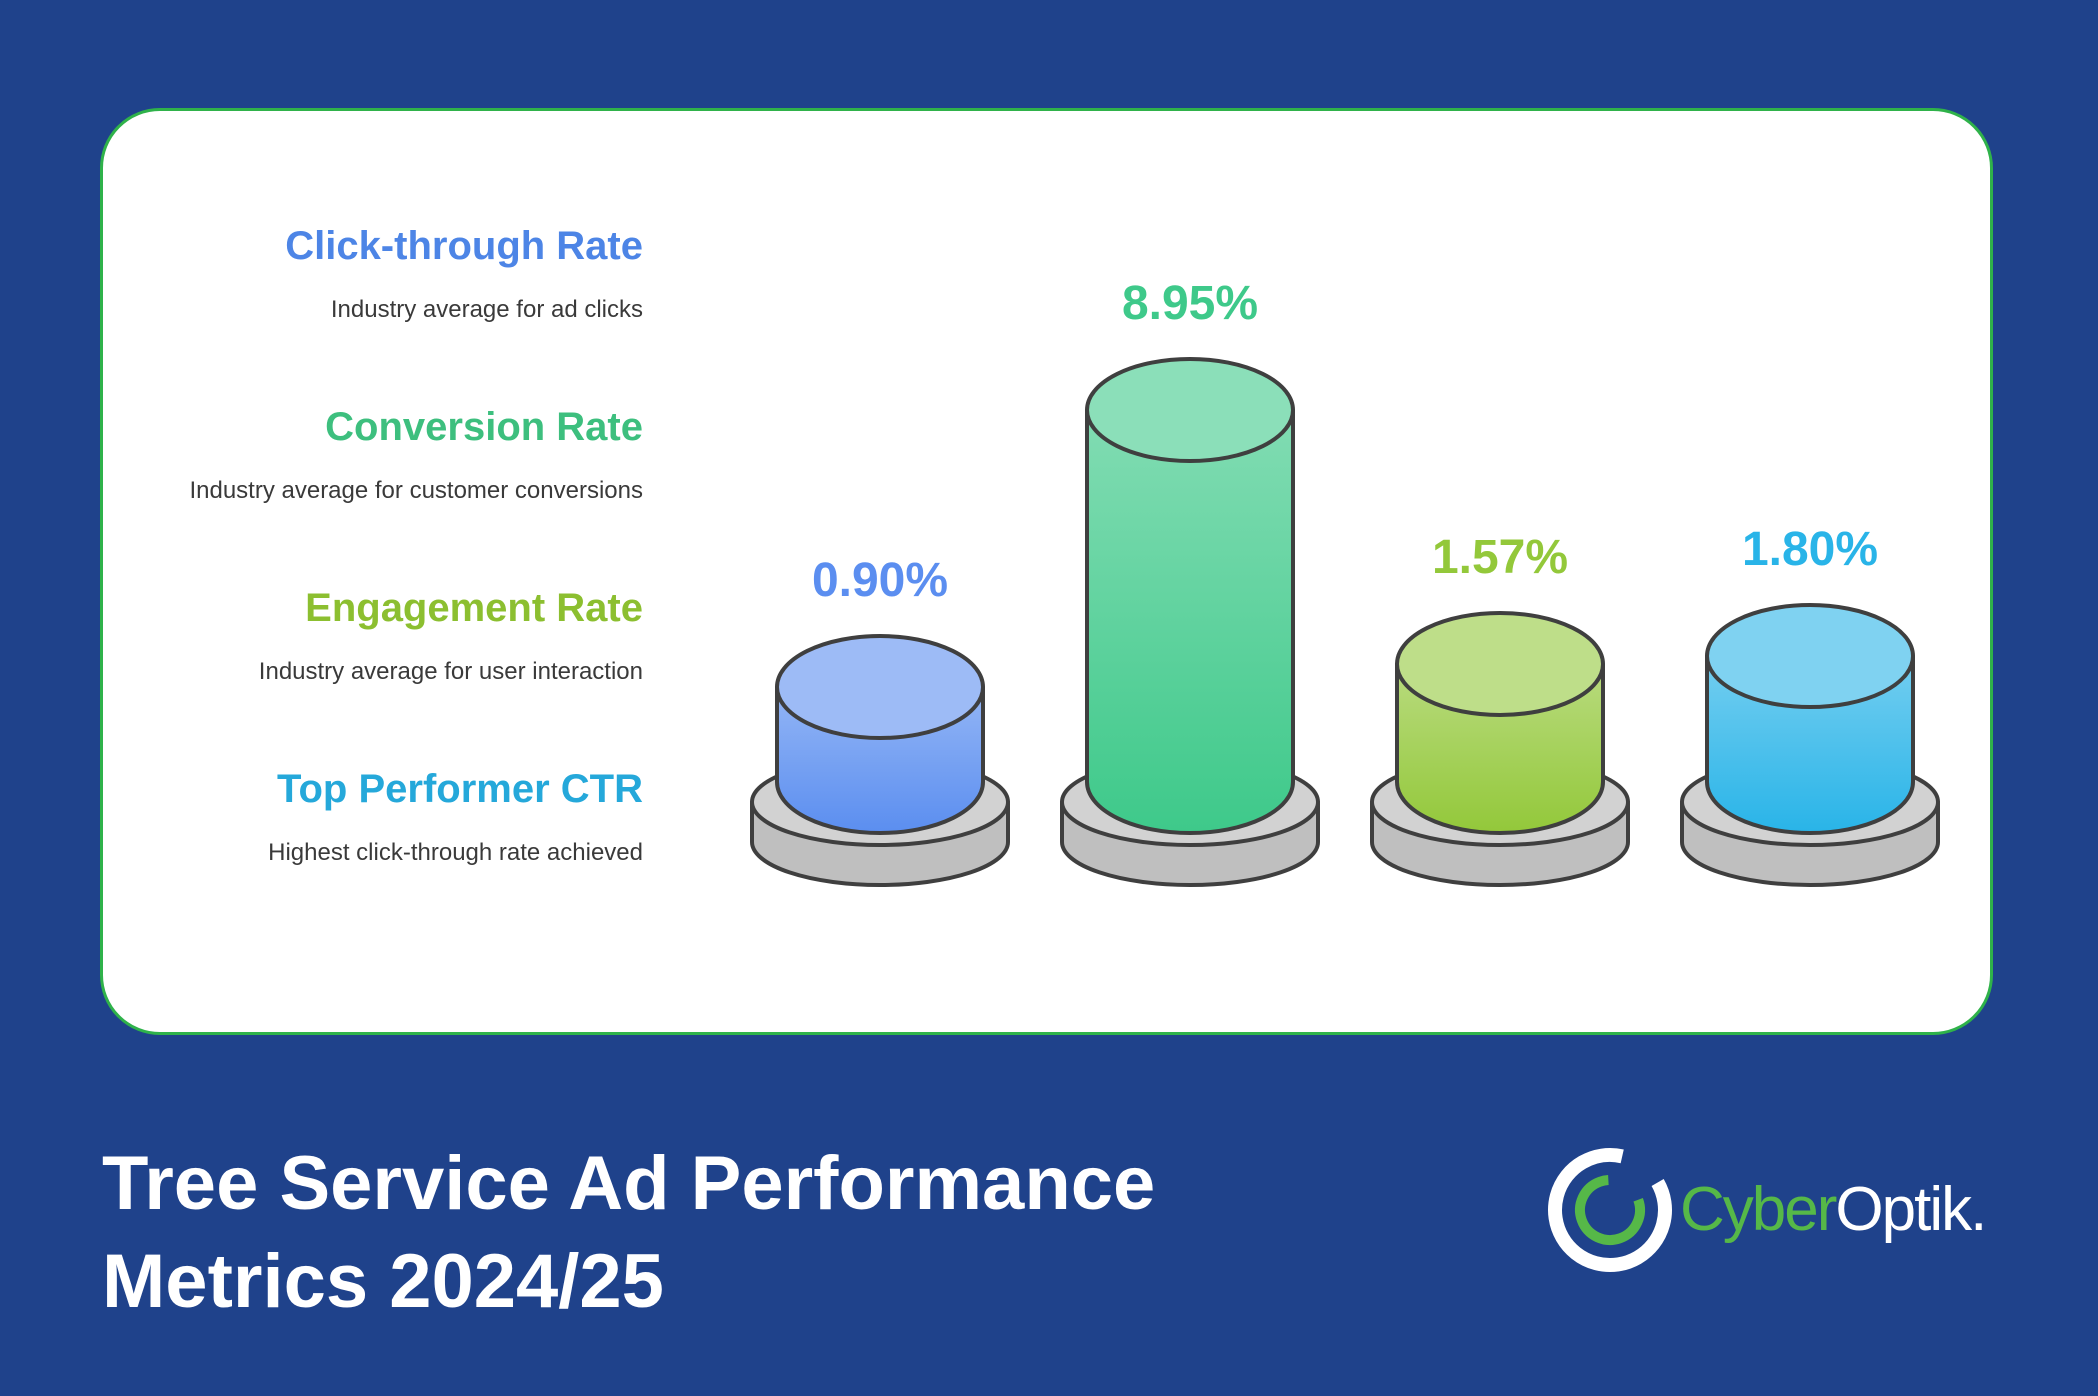 The height and width of the screenshot is (1396, 2098). Describe the element at coordinates (1758, 1209) in the screenshot. I see `brand-name-part1: Cyber` at that location.